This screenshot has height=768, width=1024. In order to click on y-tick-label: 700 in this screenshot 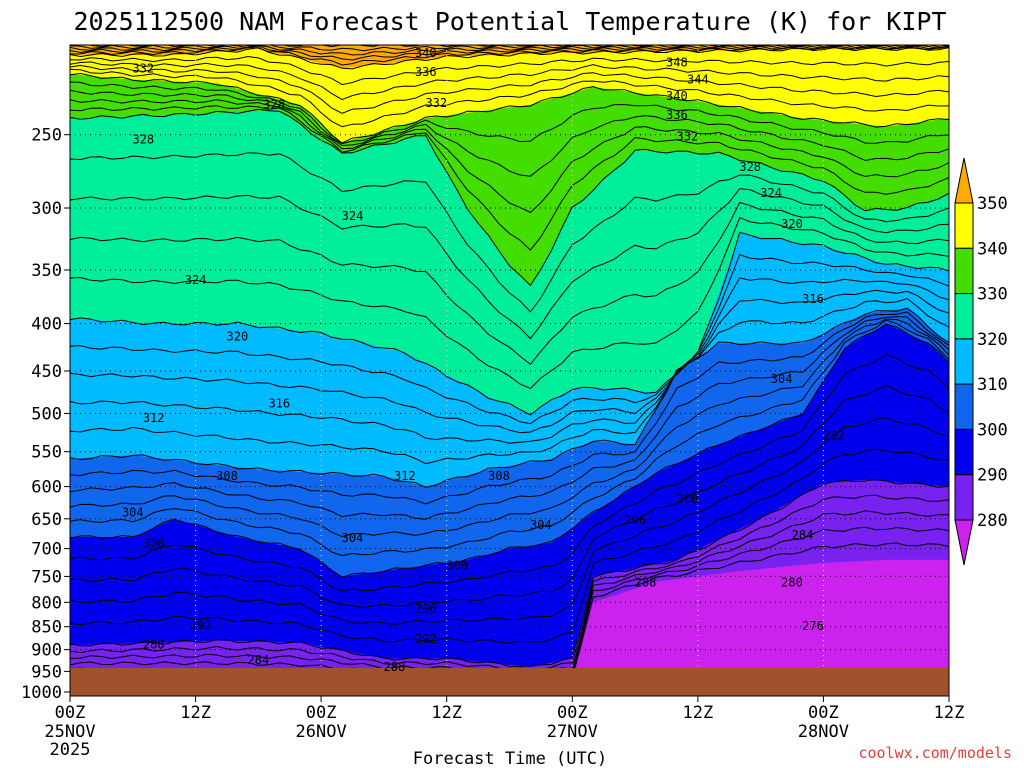, I will do `click(46, 550)`.